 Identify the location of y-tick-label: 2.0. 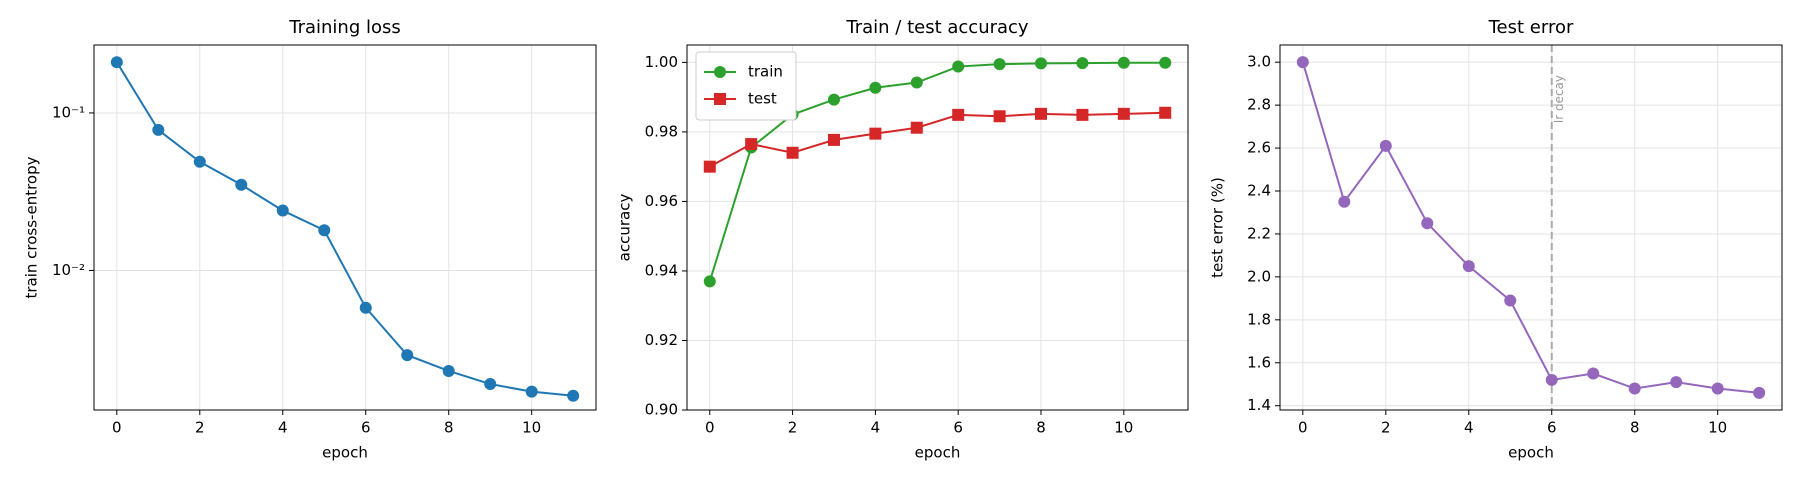
(1259, 276).